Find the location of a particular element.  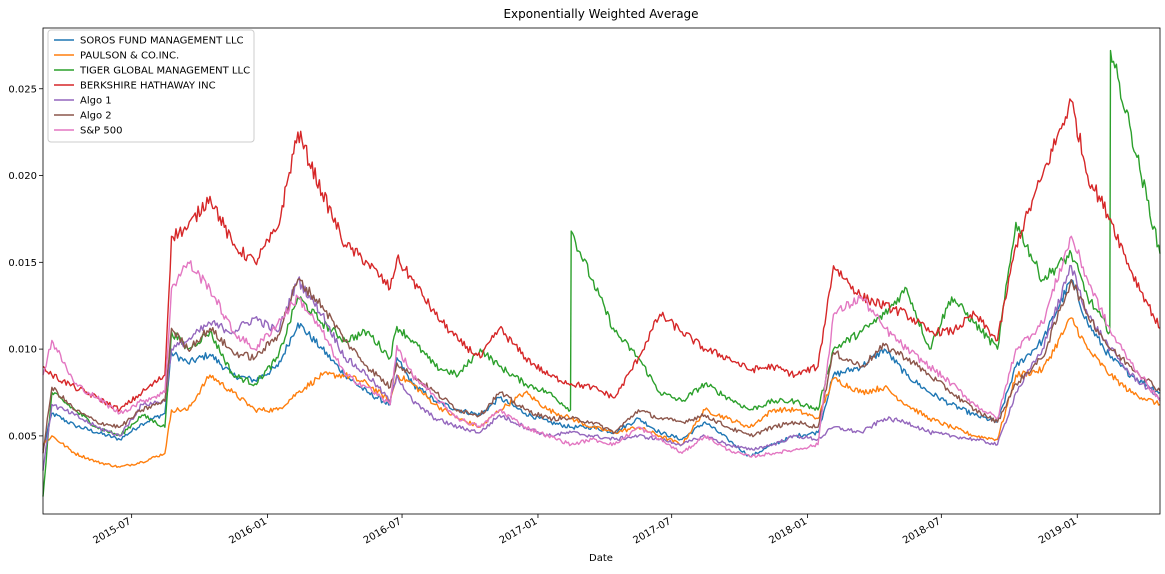

y-tick-label: 0.010 is located at coordinates (22, 350).